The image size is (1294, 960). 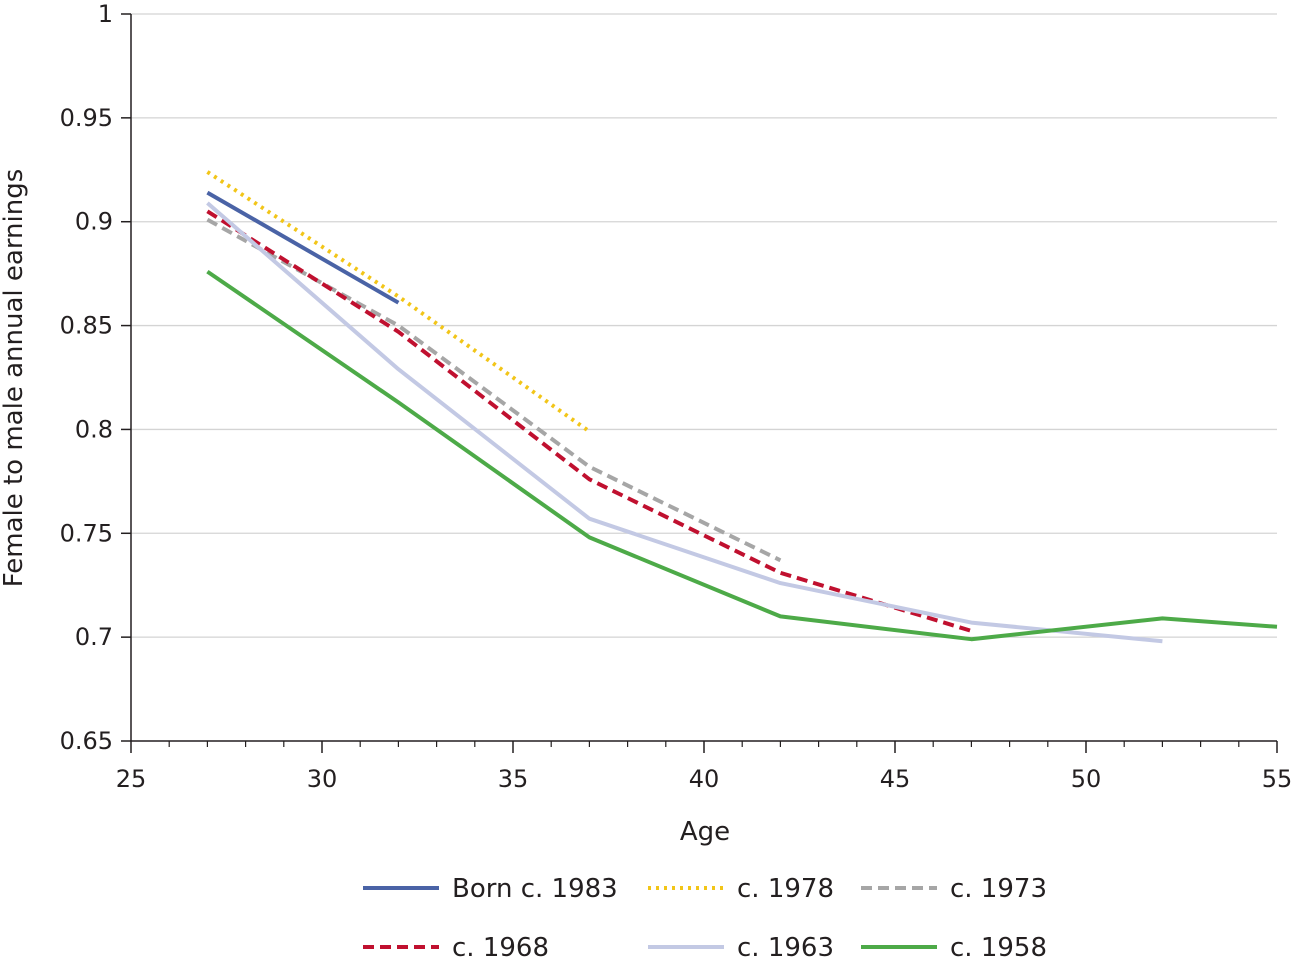 What do you see at coordinates (86, 118) in the screenshot?
I see `y-tick-label: 0.95` at bounding box center [86, 118].